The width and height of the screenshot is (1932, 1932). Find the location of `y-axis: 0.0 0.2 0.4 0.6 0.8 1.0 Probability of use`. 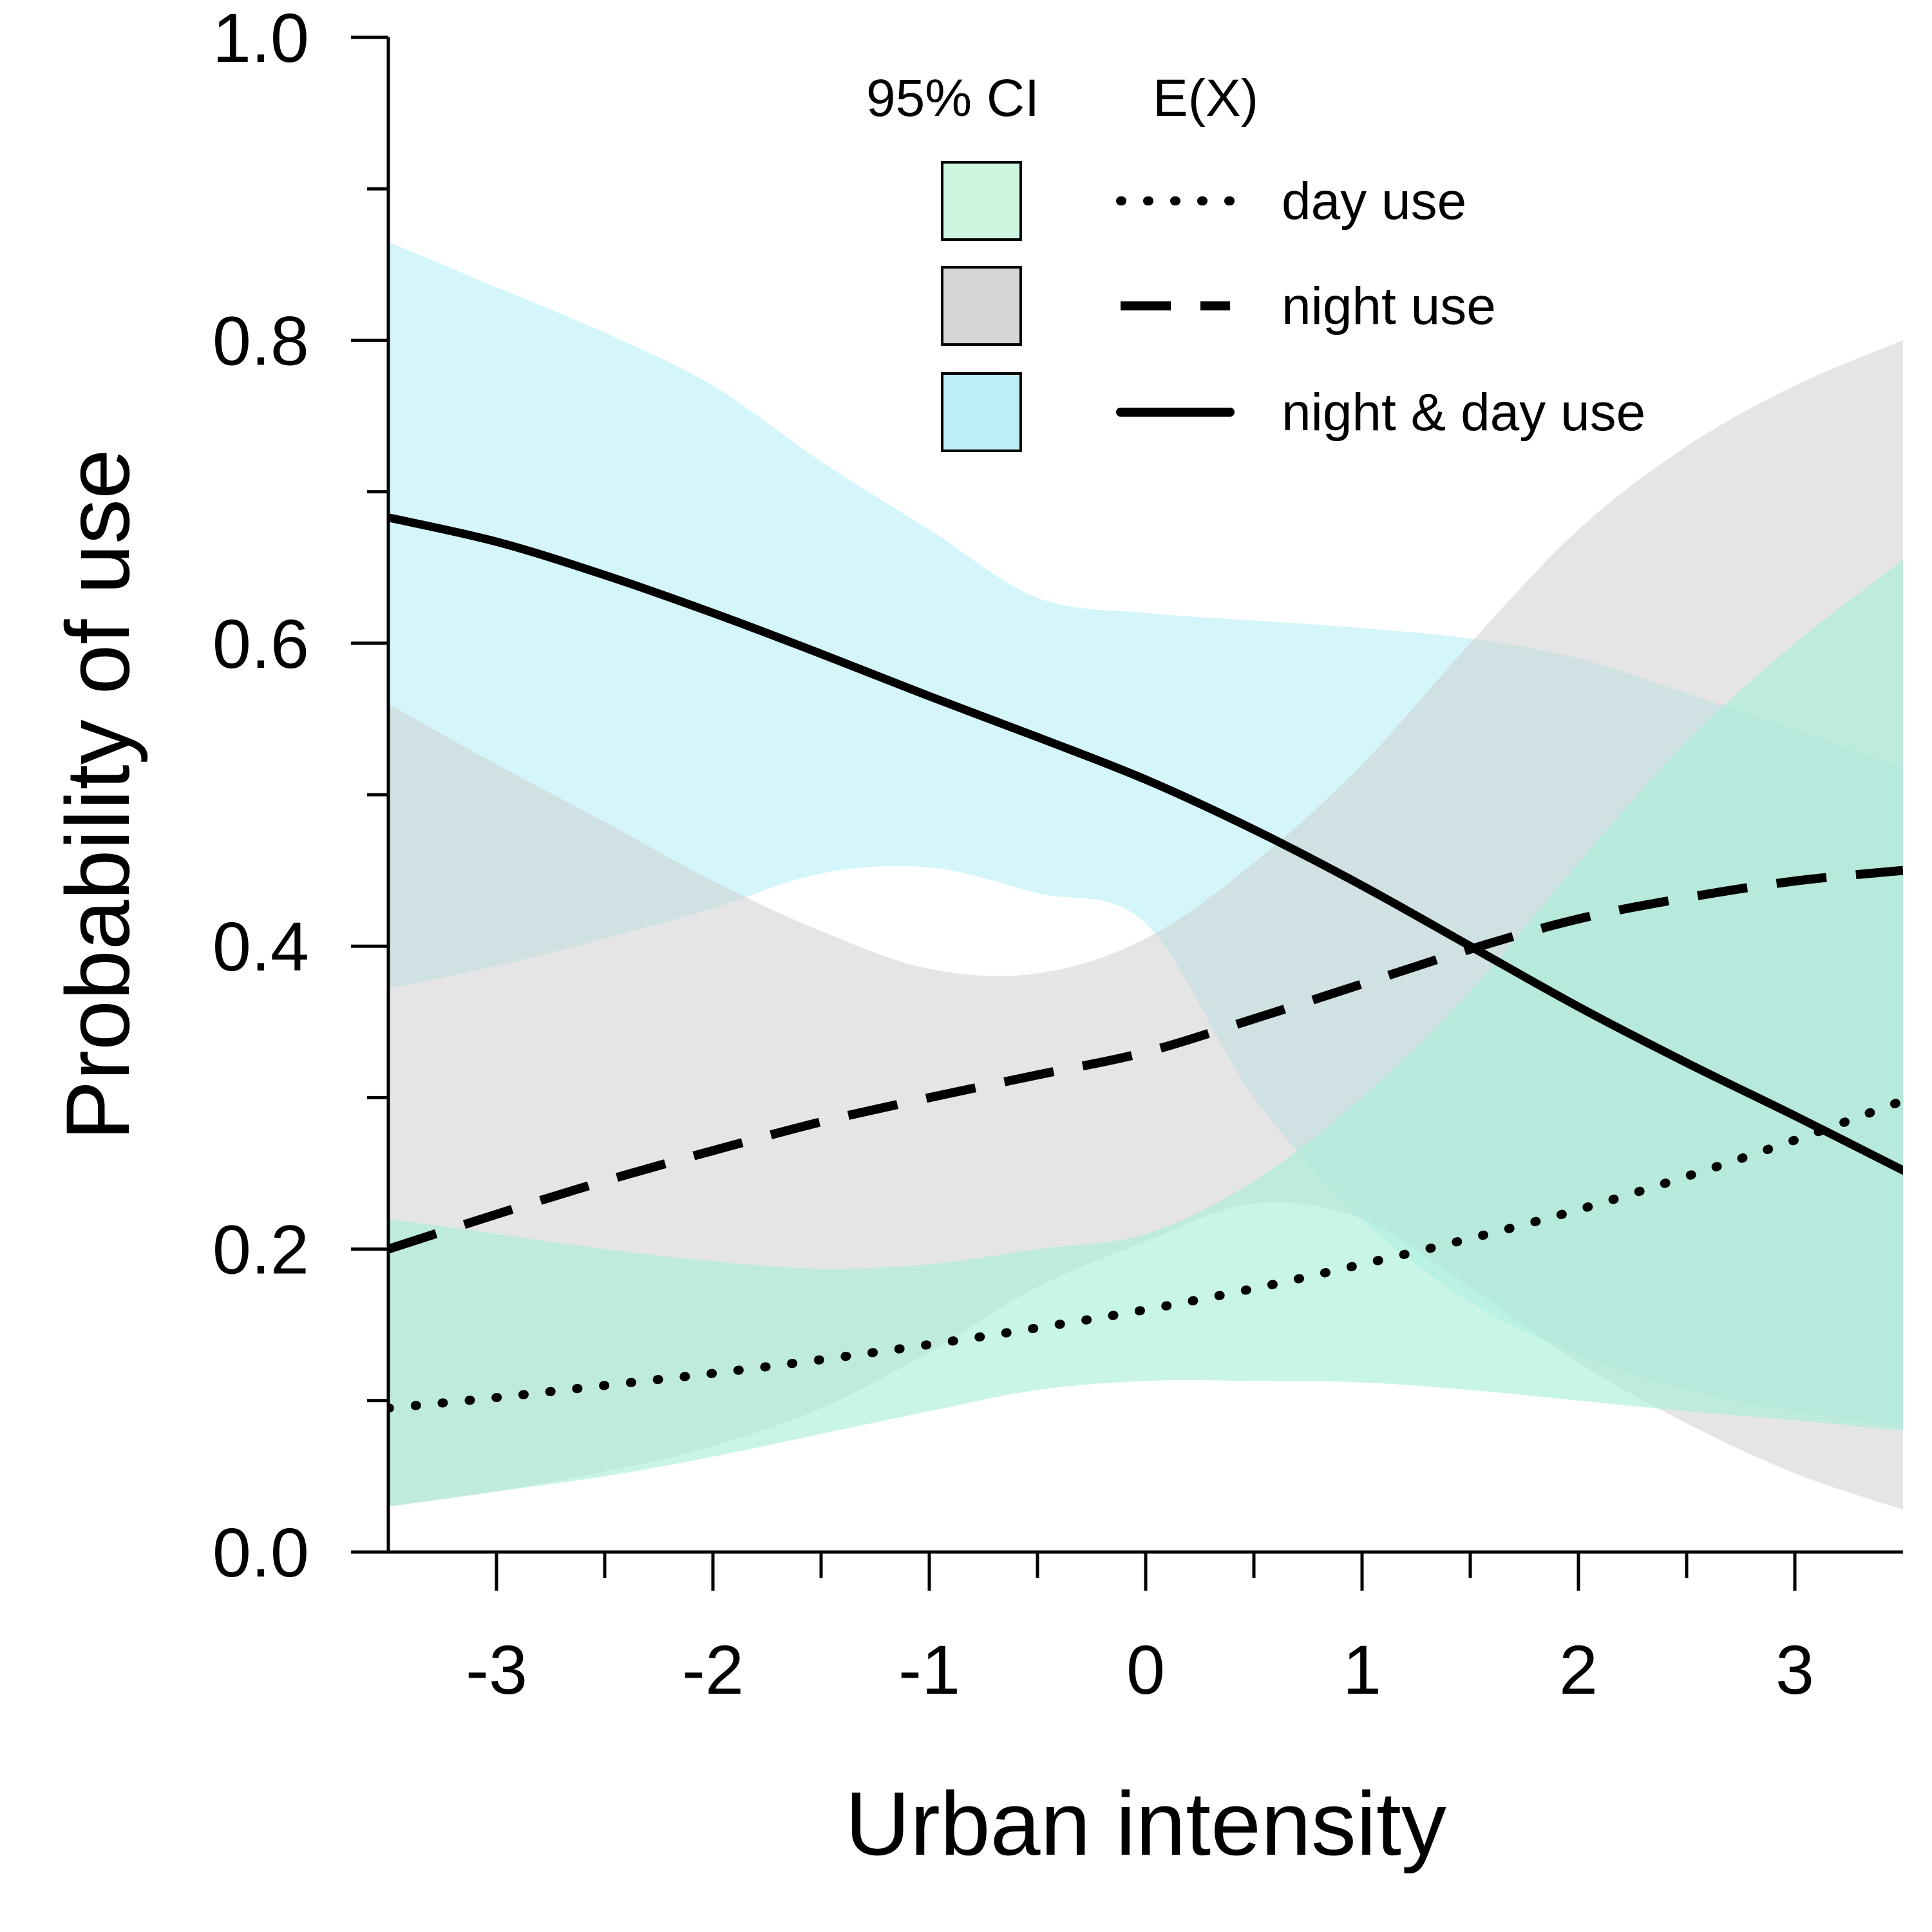

y-axis: 0.0 0.2 0.4 0.6 0.8 1.0 Probability of use is located at coordinates (218, 795).